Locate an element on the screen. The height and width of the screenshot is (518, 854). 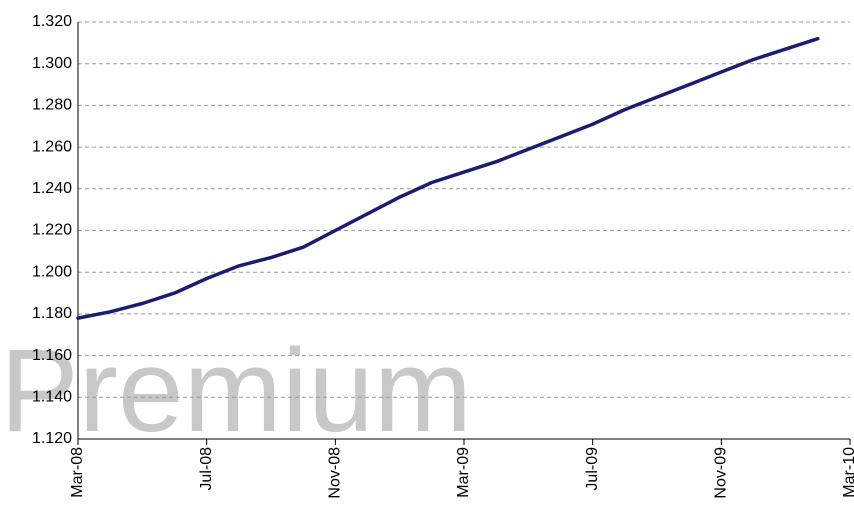
y-tick-label: 1.160 is located at coordinates (52, 355).